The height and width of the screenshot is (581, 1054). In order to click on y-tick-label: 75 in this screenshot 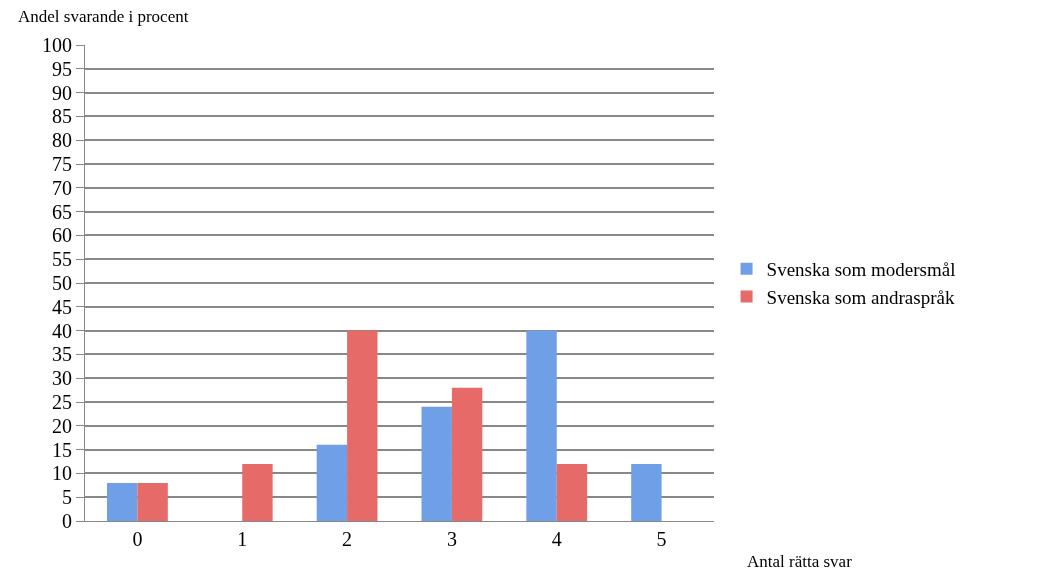, I will do `click(62, 164)`.